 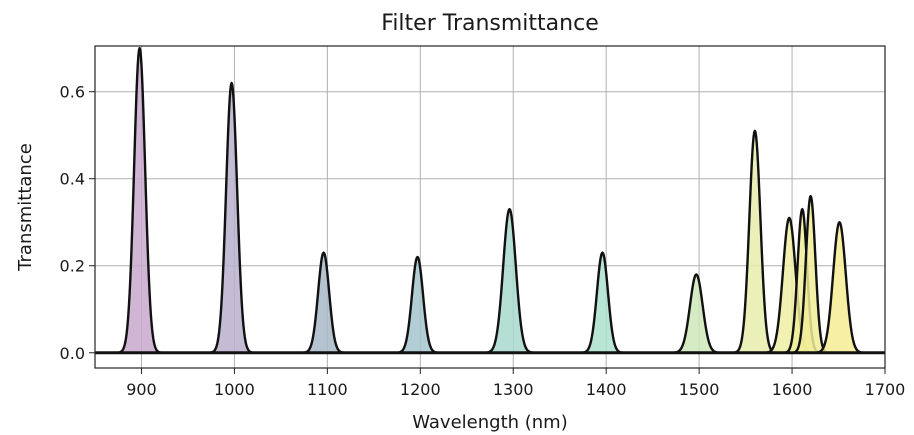 I want to click on chart-title: Filter Transmittance, so click(x=489, y=23).